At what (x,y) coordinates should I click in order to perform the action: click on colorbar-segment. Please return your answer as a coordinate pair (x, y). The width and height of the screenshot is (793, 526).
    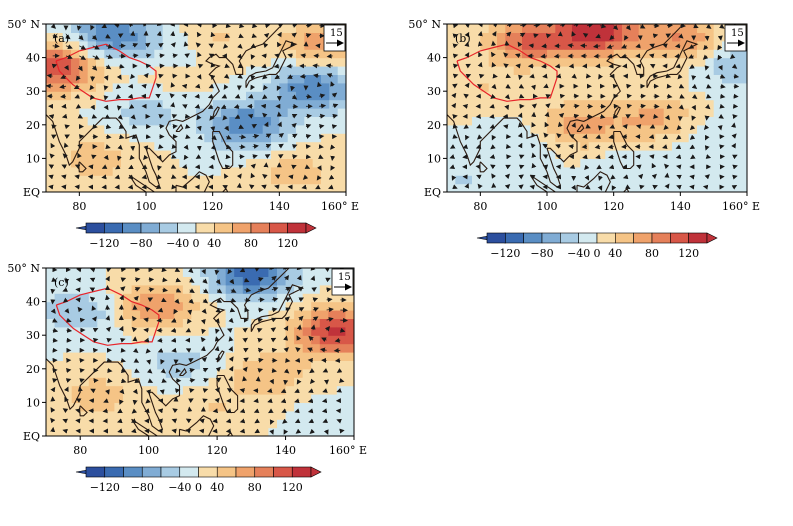
    Looking at the image, I should click on (588, 238).